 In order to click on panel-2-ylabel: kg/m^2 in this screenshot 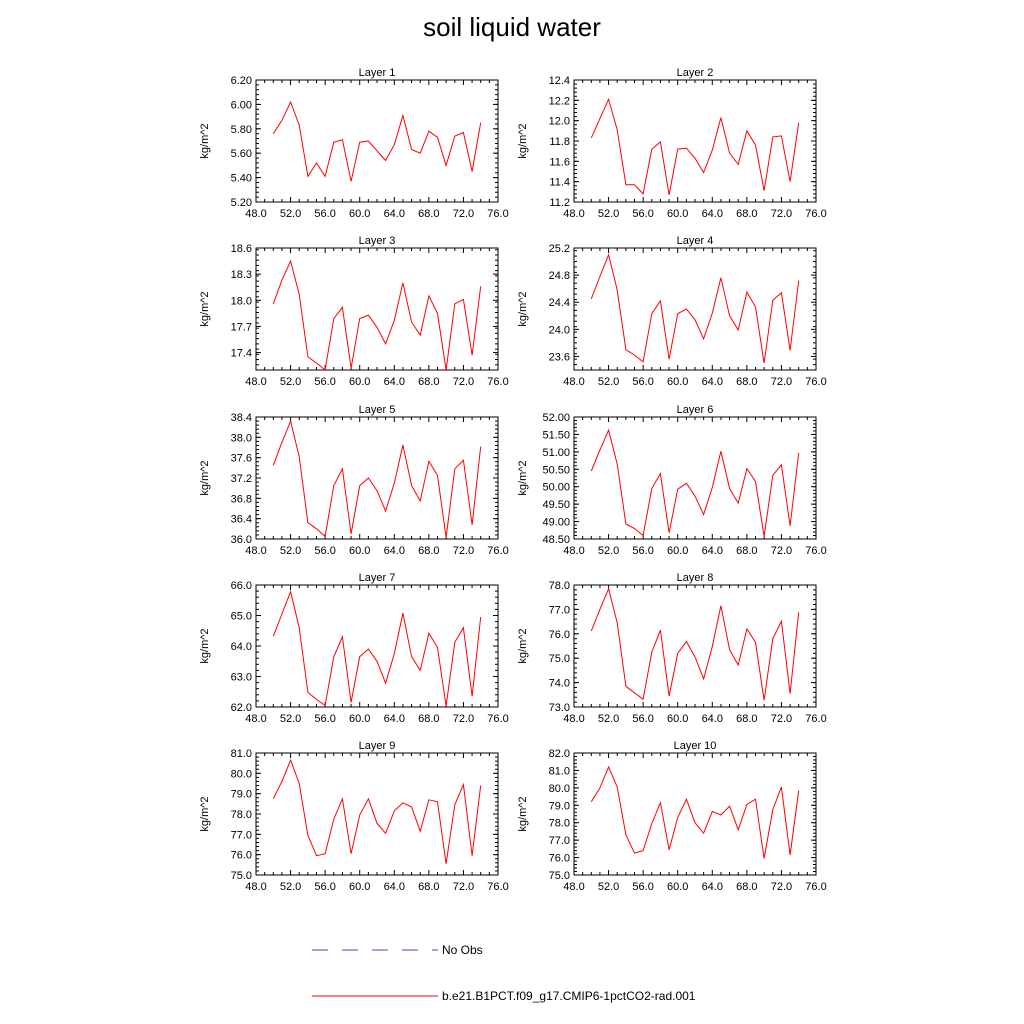, I will do `click(523, 140)`.